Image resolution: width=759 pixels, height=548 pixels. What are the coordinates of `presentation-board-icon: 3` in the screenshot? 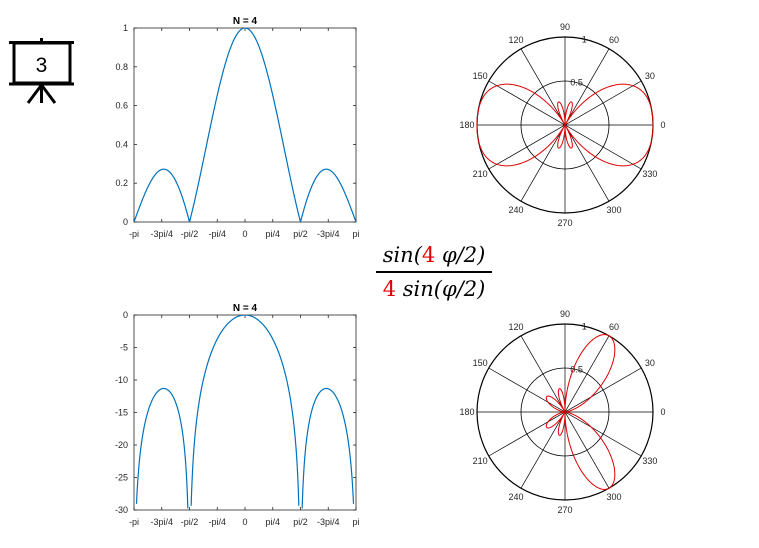 It's located at (41, 71).